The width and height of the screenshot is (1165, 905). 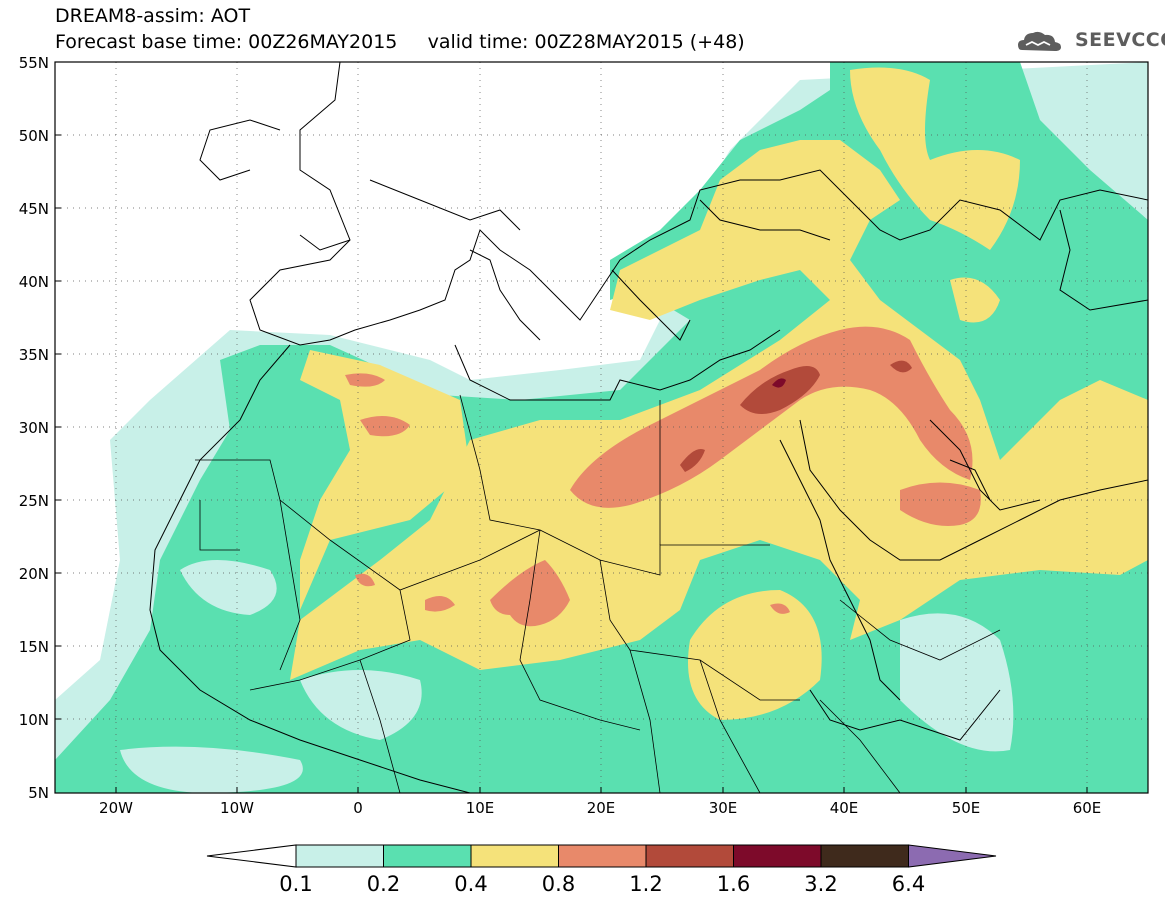 What do you see at coordinates (779, 383) in the screenshot?
I see `aot-level-1.6-region` at bounding box center [779, 383].